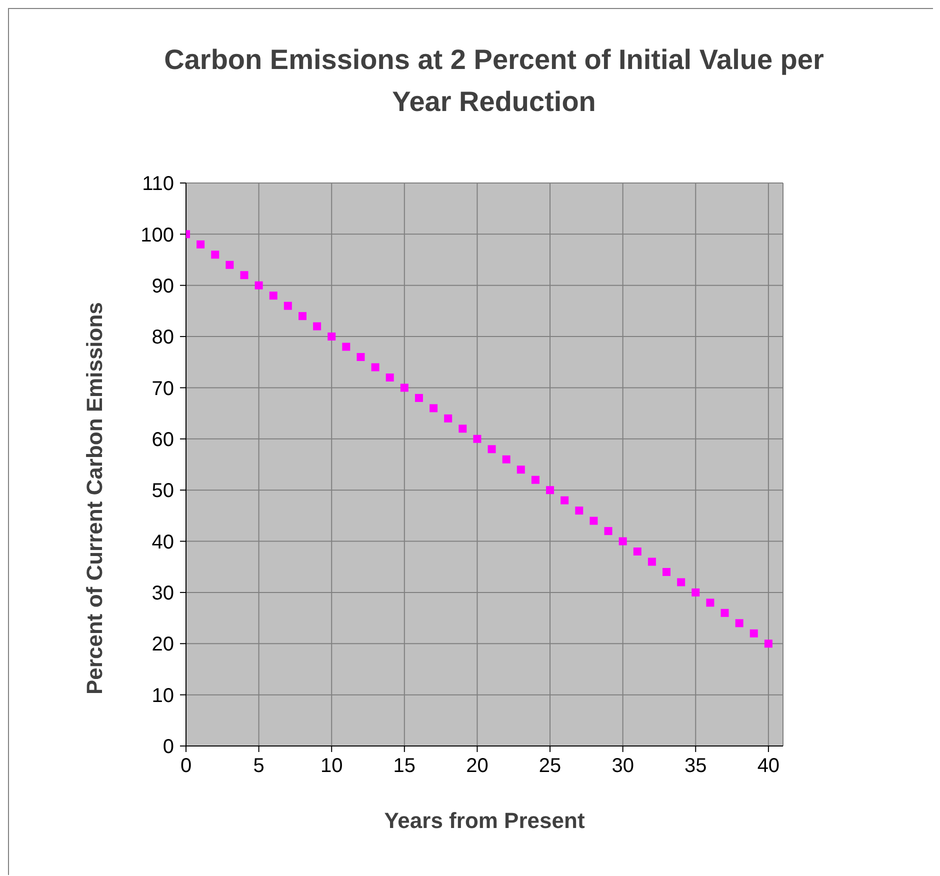 The width and height of the screenshot is (940, 876). I want to click on x-tick-label: 30, so click(623, 766).